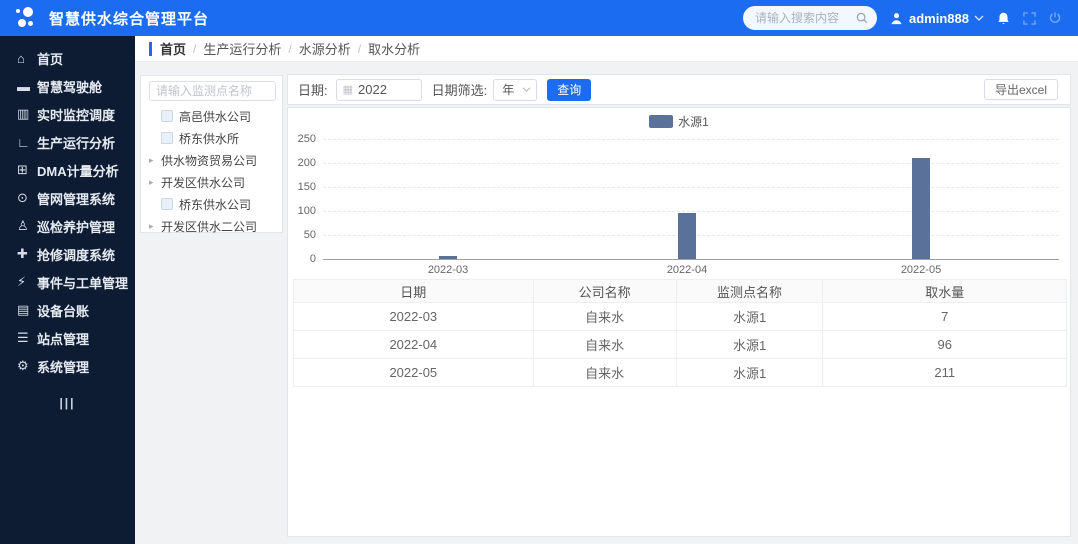 The height and width of the screenshot is (544, 1078). Describe the element at coordinates (211, 160) in the screenshot. I see `tree-item: ▸ 供水物资贸易公司` at that location.